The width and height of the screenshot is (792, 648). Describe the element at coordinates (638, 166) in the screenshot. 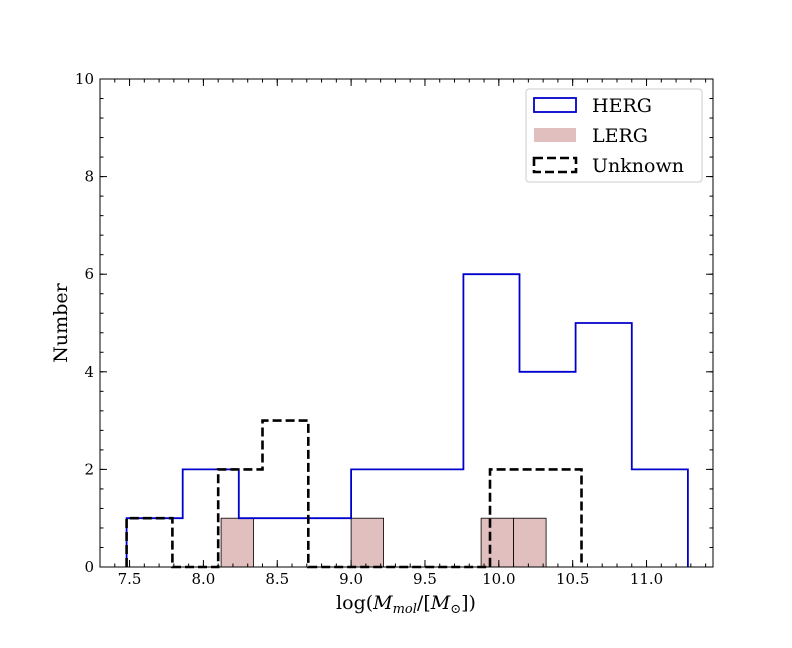

I see `unknown-legend-label: Unknown` at that location.